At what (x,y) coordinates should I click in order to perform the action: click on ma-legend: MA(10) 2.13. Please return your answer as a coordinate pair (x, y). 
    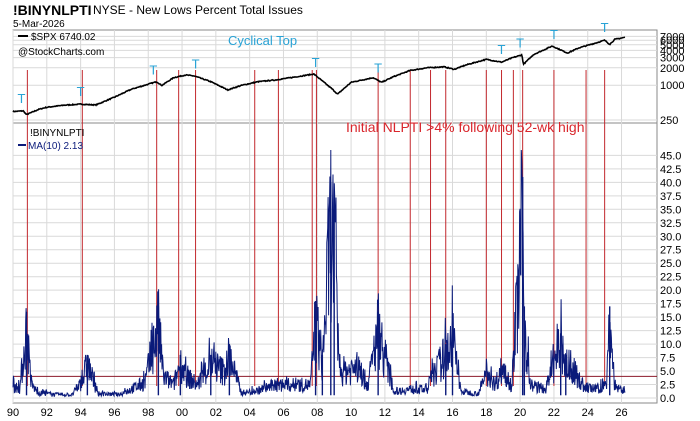
    Looking at the image, I should click on (55, 146).